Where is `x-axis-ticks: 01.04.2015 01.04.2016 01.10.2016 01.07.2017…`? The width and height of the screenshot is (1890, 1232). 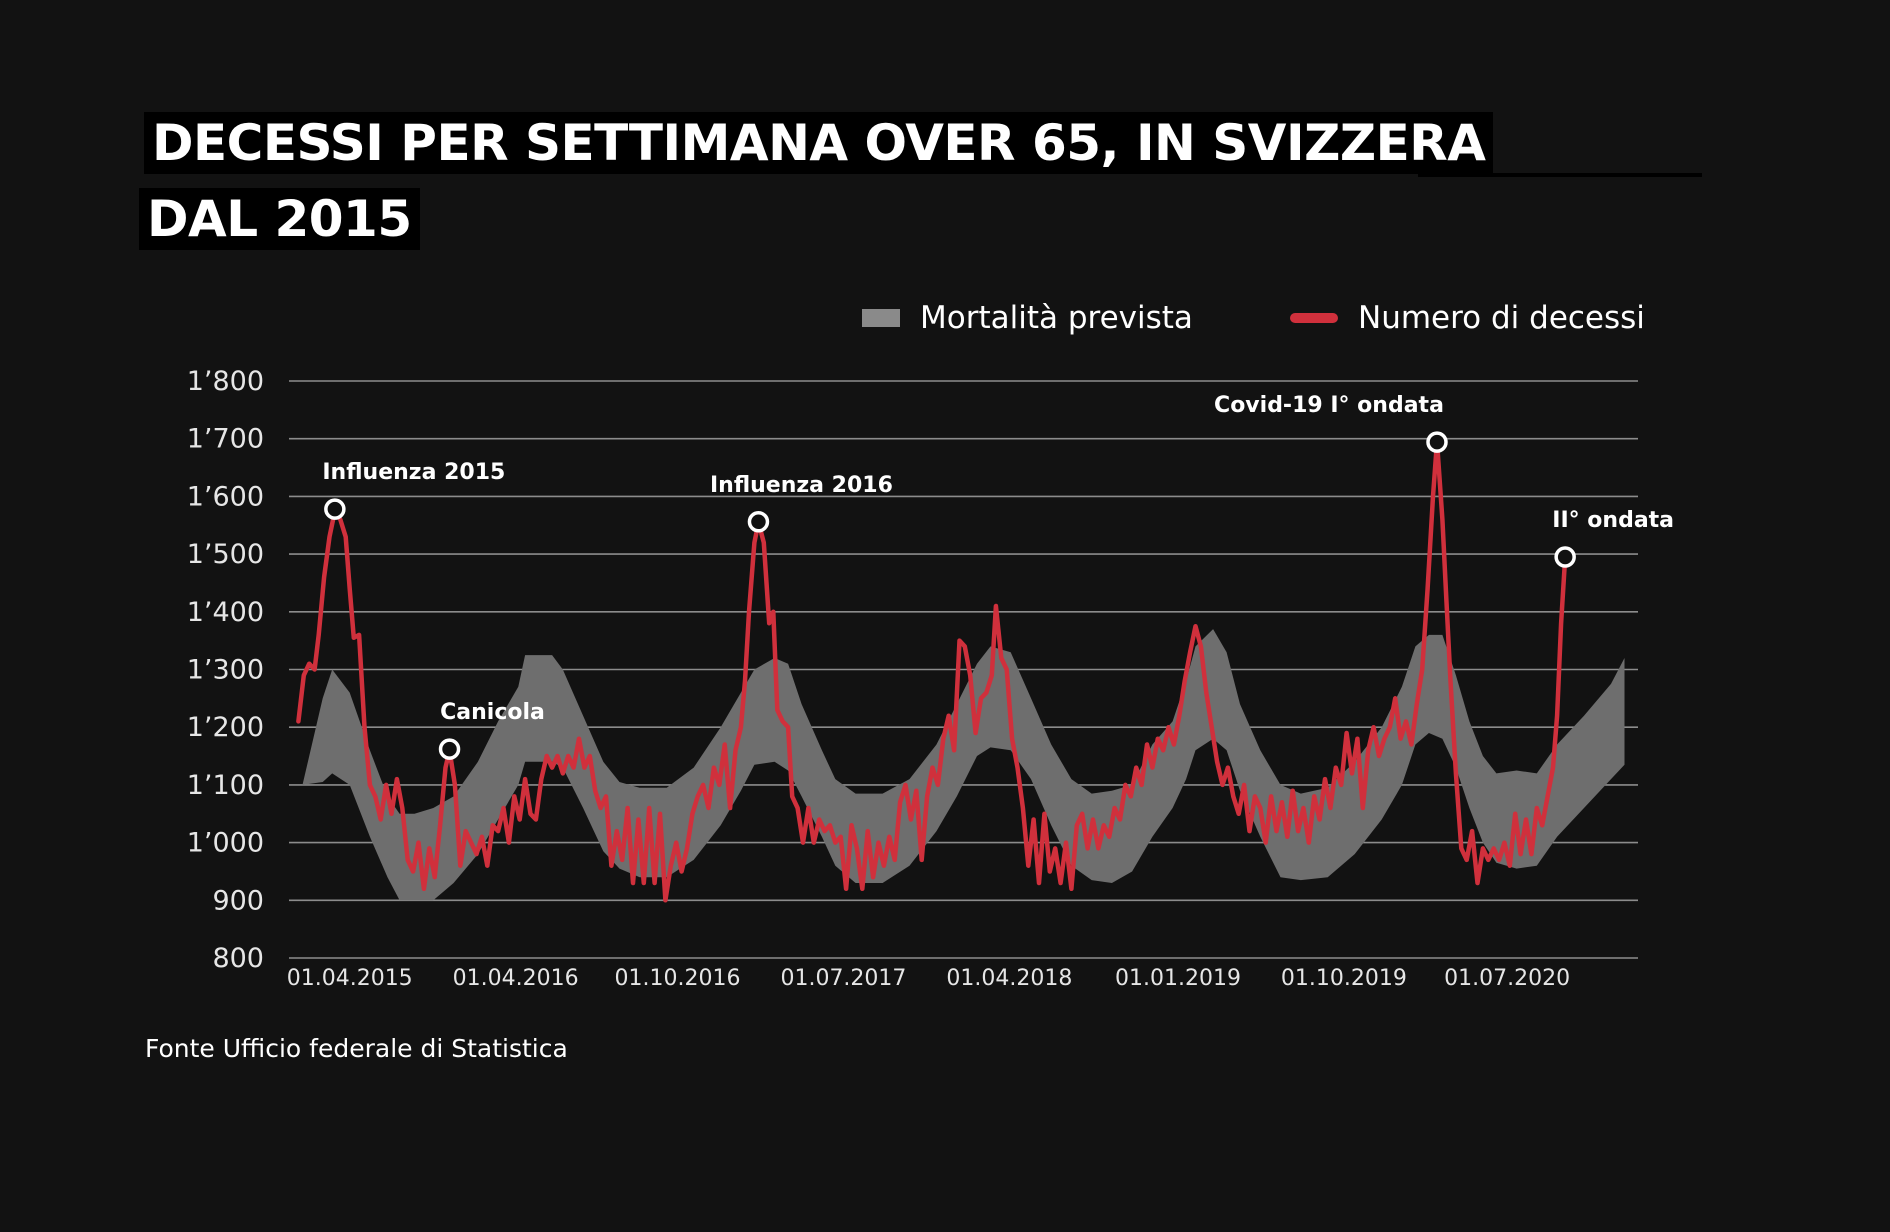 x-axis-ticks: 01.04.2015 01.04.2016 01.10.2016 01.07.2017… is located at coordinates (928, 978).